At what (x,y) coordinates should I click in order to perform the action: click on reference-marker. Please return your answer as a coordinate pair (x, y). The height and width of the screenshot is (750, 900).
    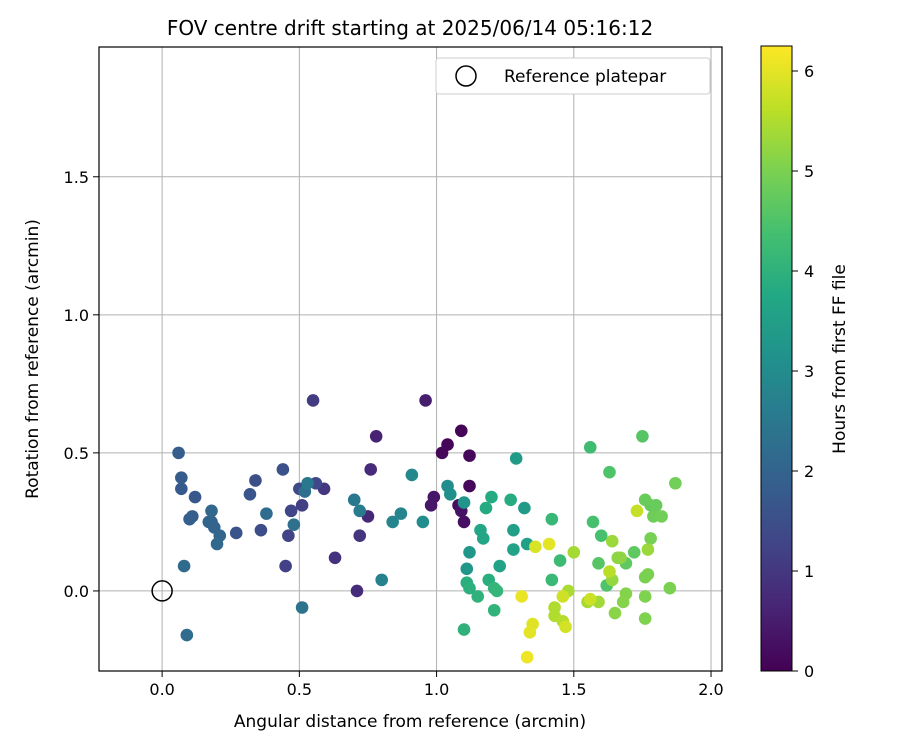
    Looking at the image, I should click on (162, 591).